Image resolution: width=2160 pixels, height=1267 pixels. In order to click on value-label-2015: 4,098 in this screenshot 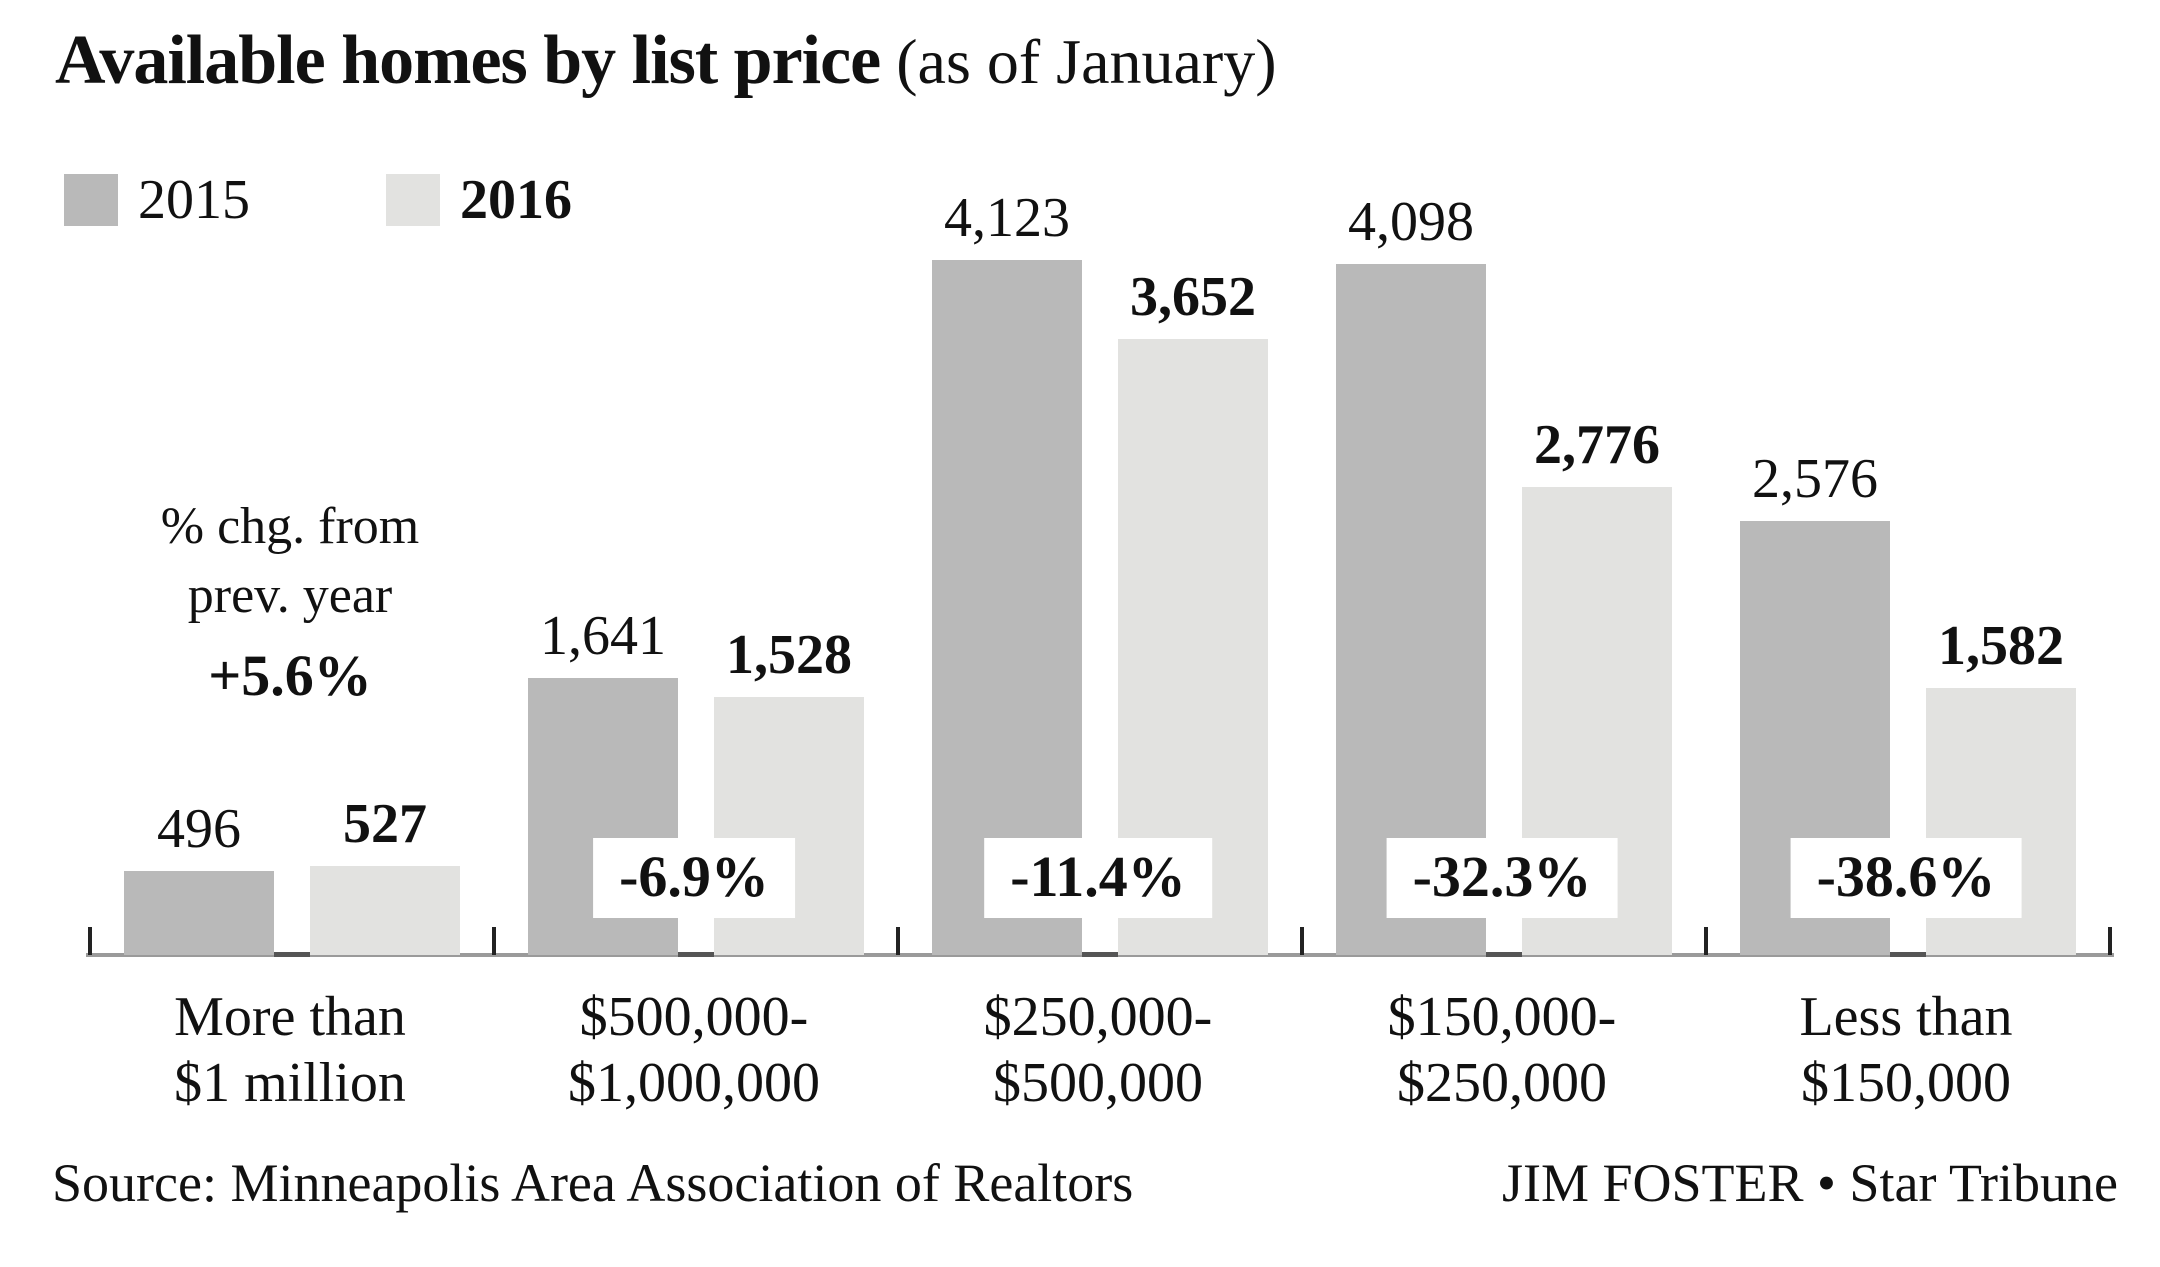, I will do `click(1411, 222)`.